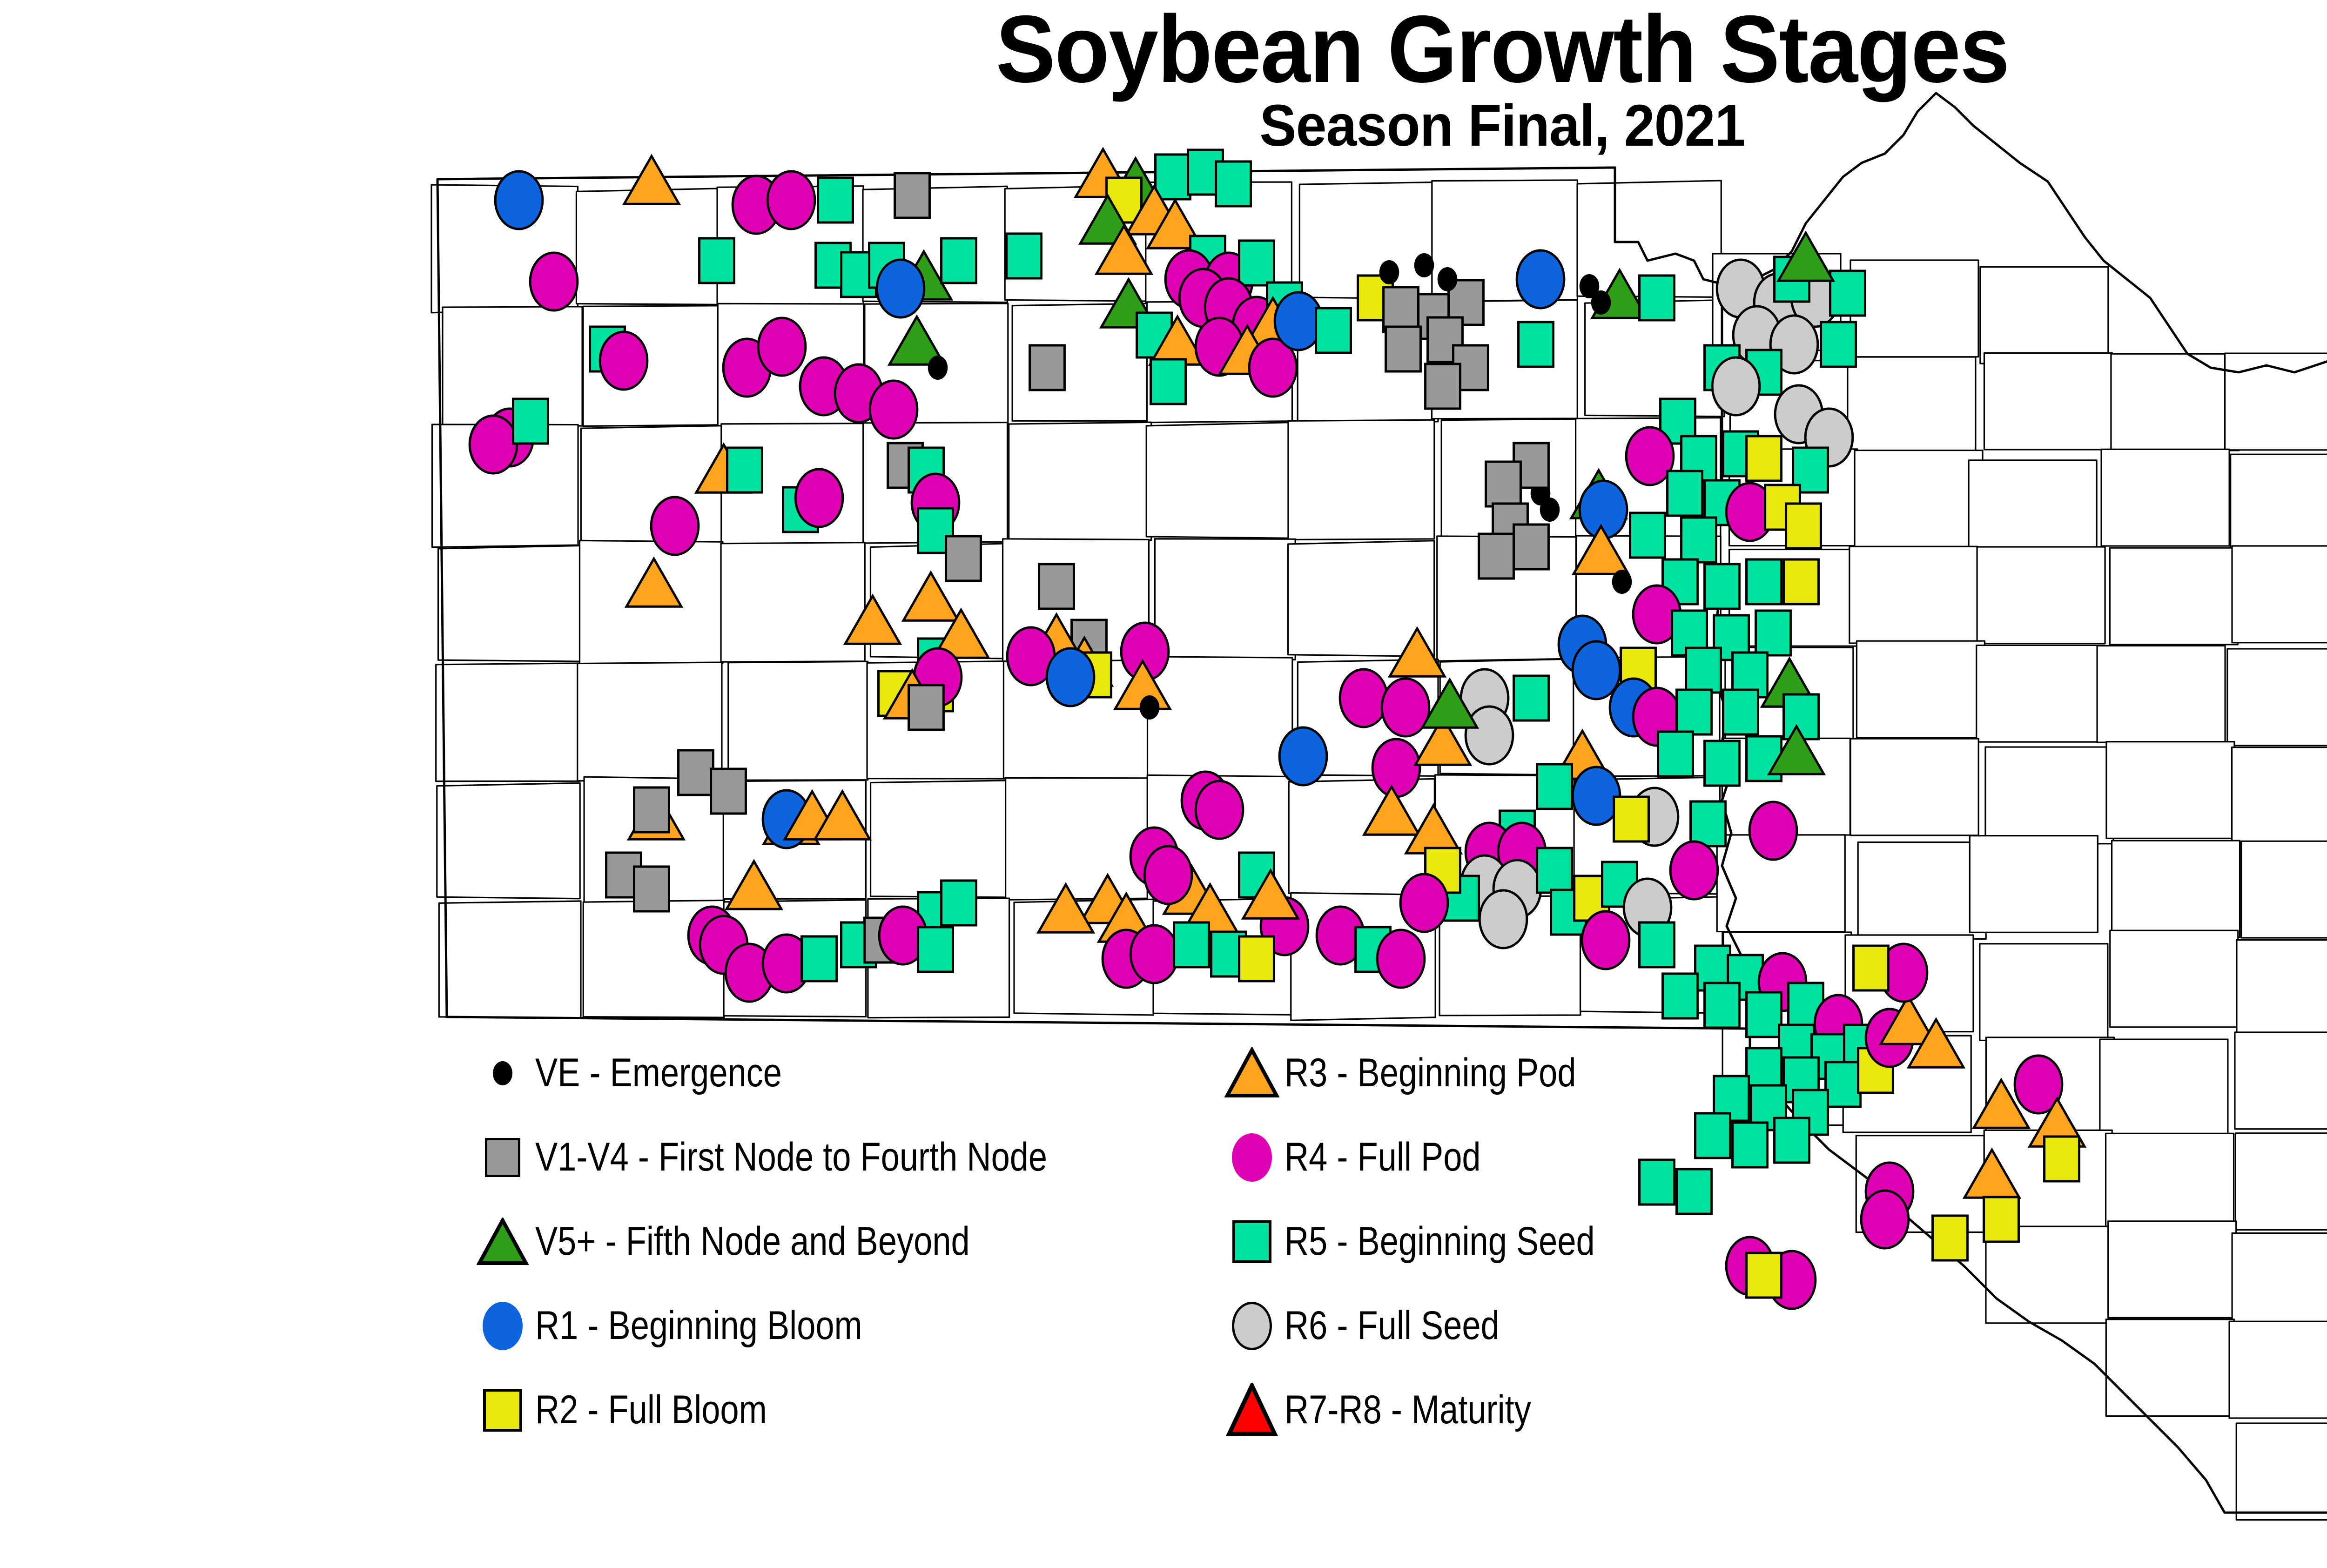 The image size is (2327, 1568). I want to click on legend-item-r1: R1 - Beginning Bloom, so click(810, 1326).